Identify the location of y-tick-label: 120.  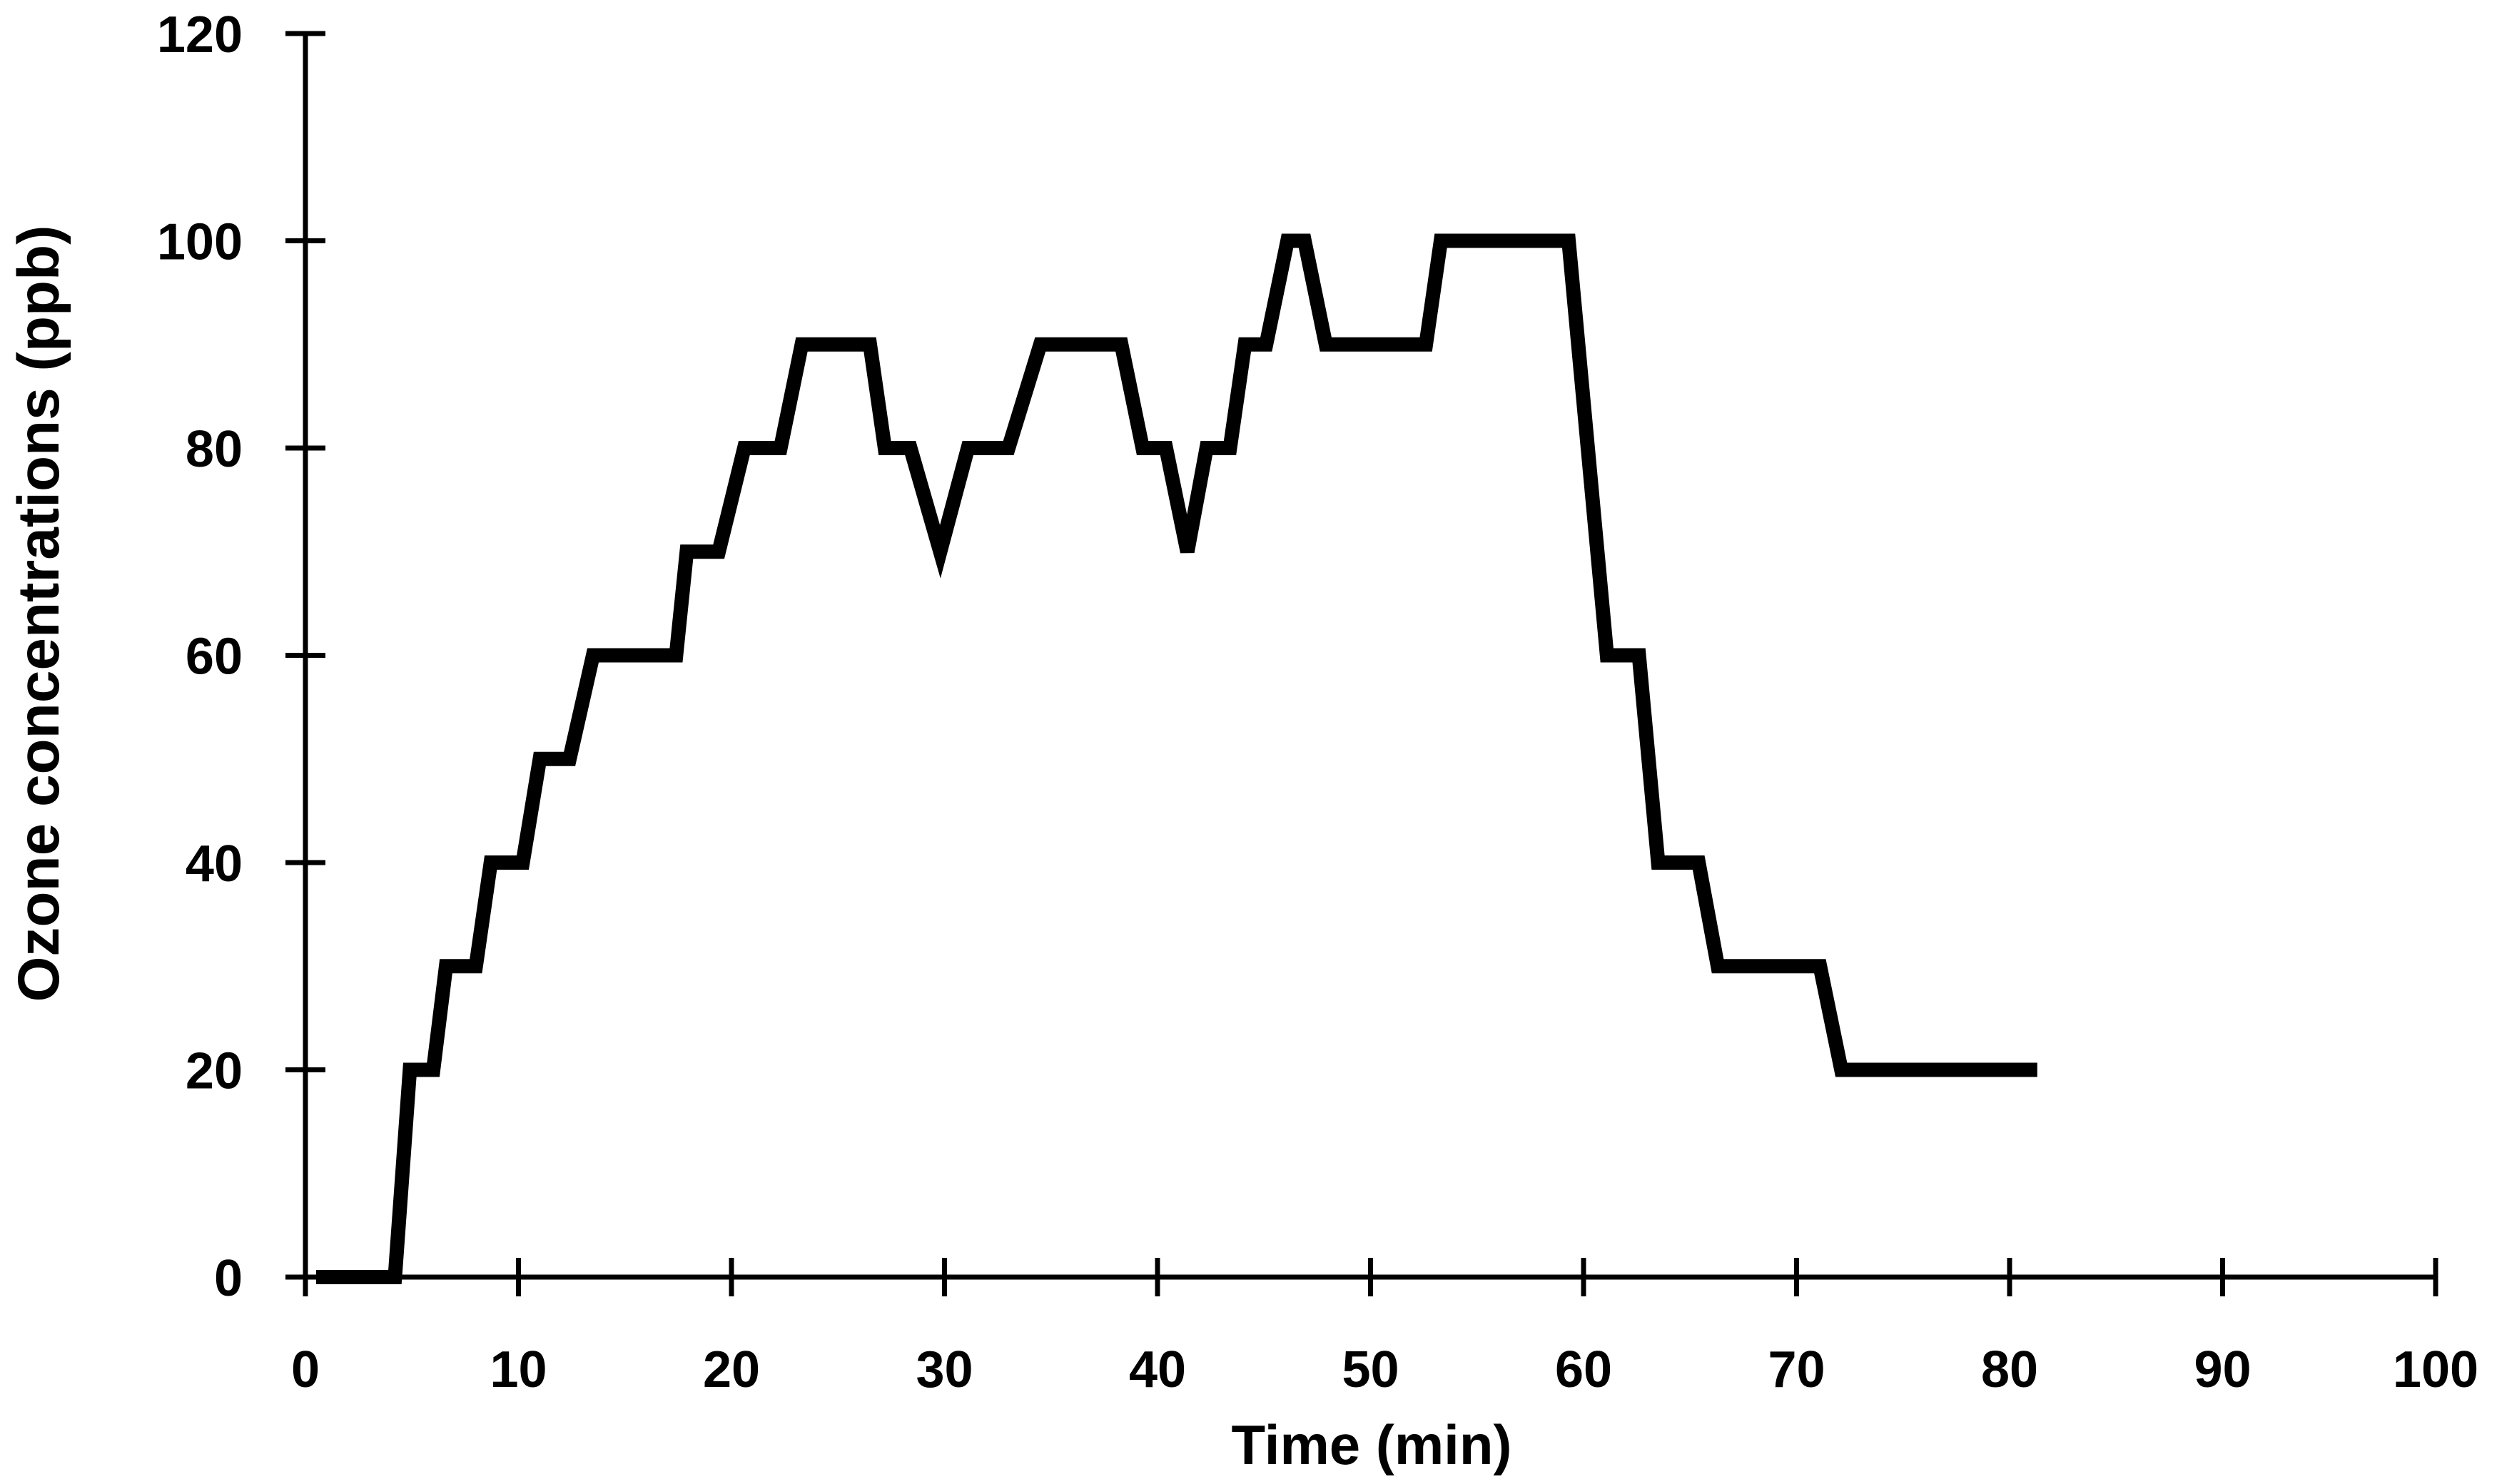
(200, 34).